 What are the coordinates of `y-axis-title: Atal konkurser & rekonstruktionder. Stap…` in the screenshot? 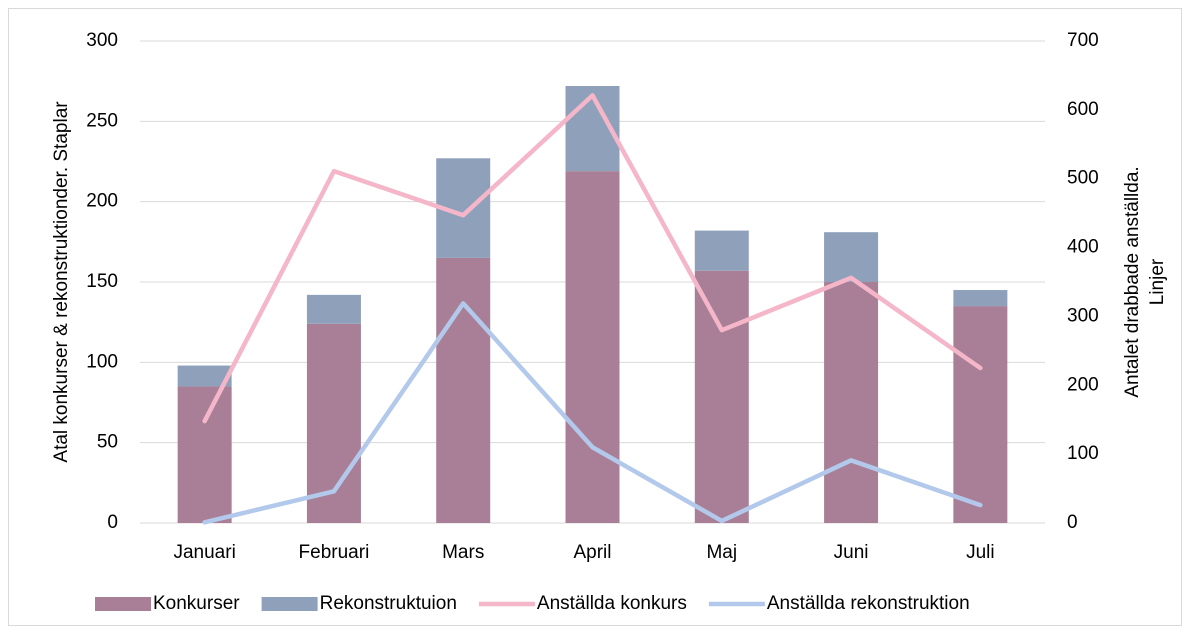 It's located at (61, 282).